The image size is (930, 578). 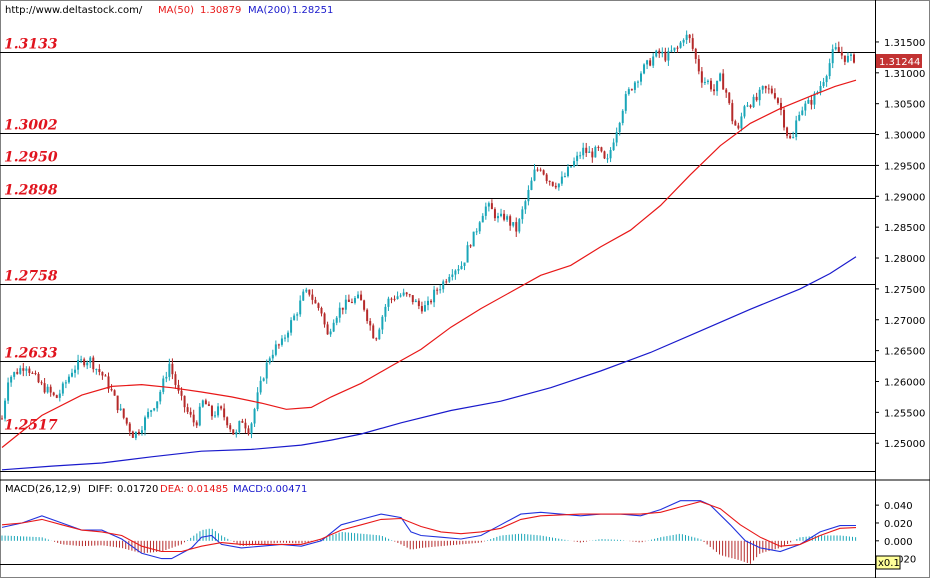 What do you see at coordinates (904, 413) in the screenshot?
I see `price-tick-label: 1.25500` at bounding box center [904, 413].